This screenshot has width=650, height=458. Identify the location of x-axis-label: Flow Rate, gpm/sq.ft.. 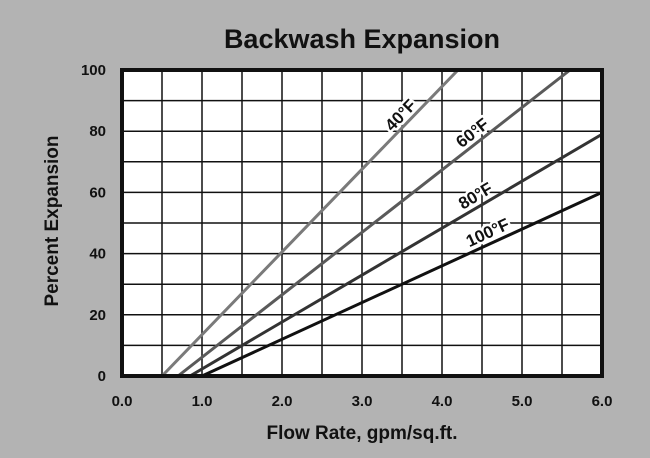
(361, 433).